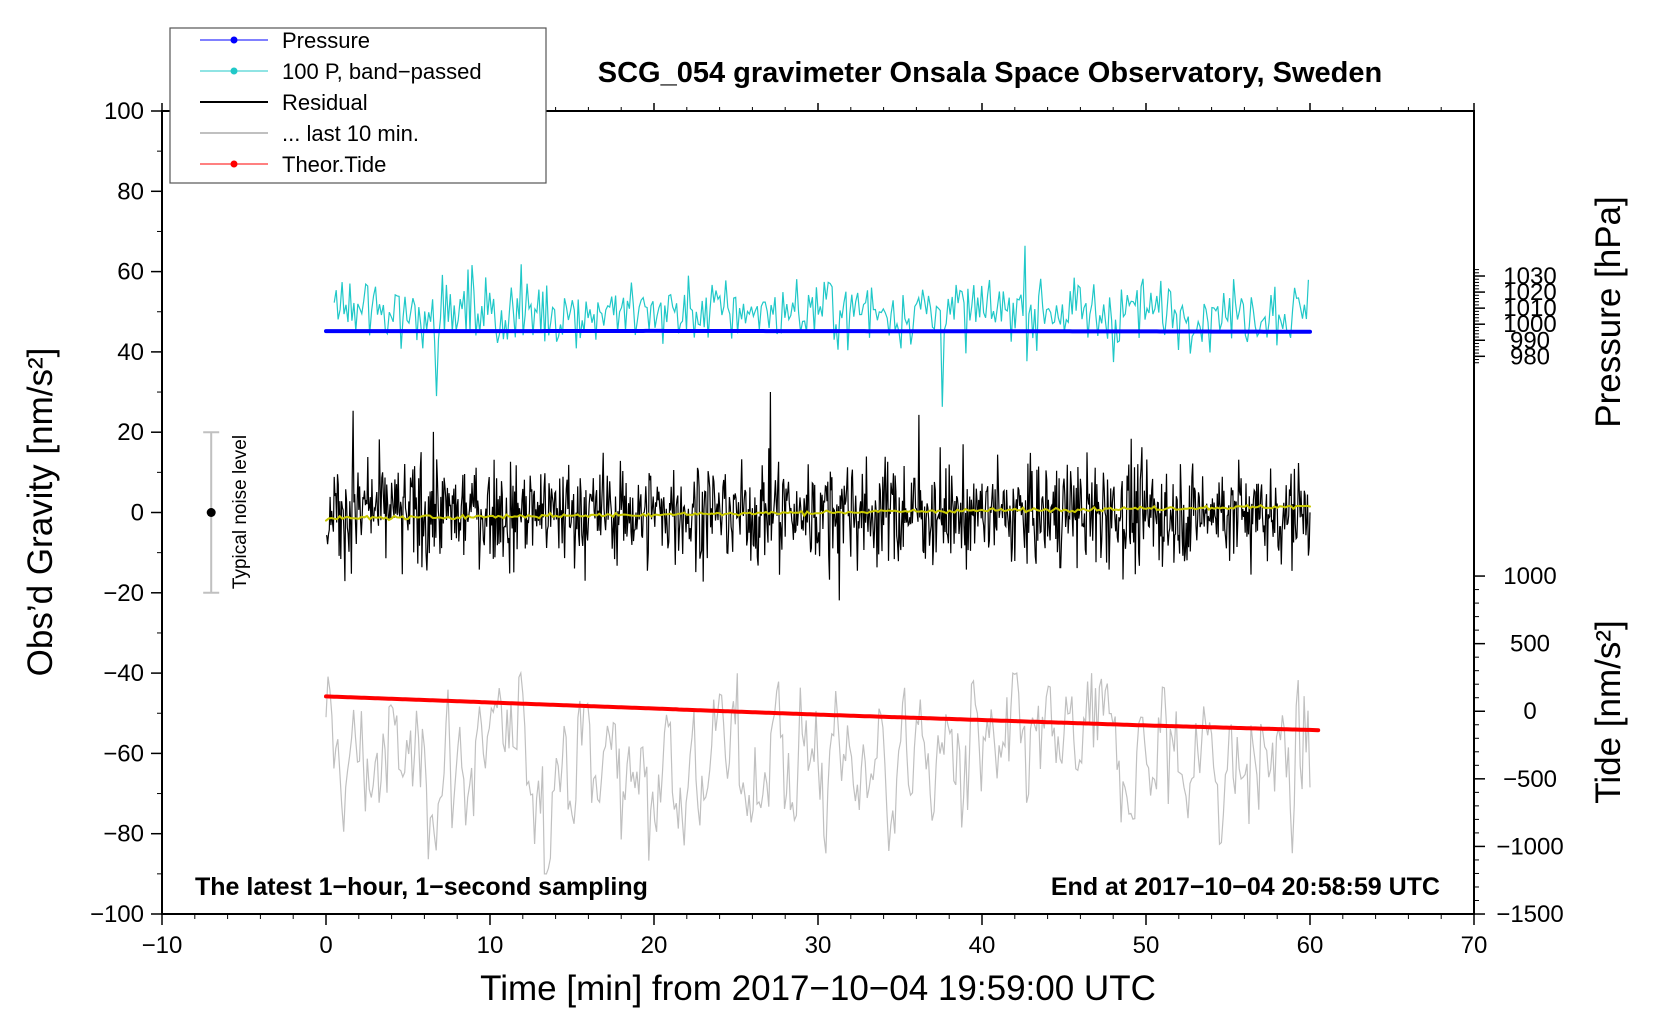  I want to click on y-tick-label-left: −100, so click(117, 914).